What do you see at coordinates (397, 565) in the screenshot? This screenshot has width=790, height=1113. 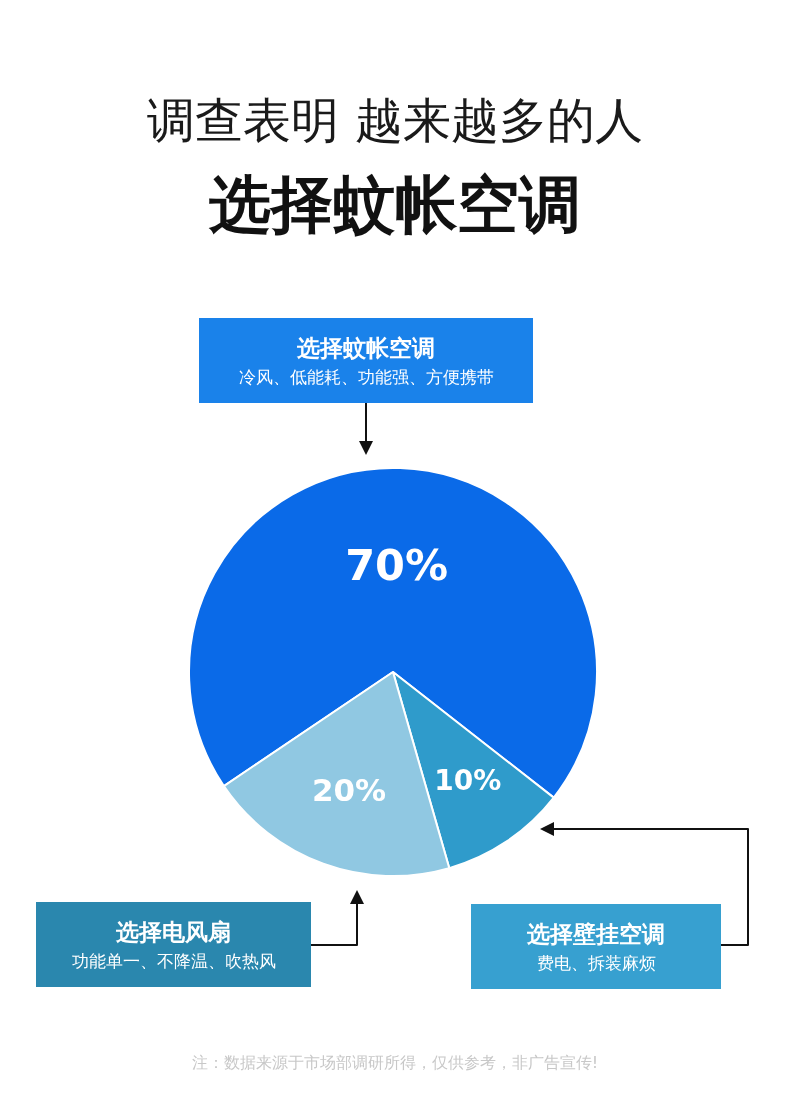 I see `data-label: 70%` at bounding box center [397, 565].